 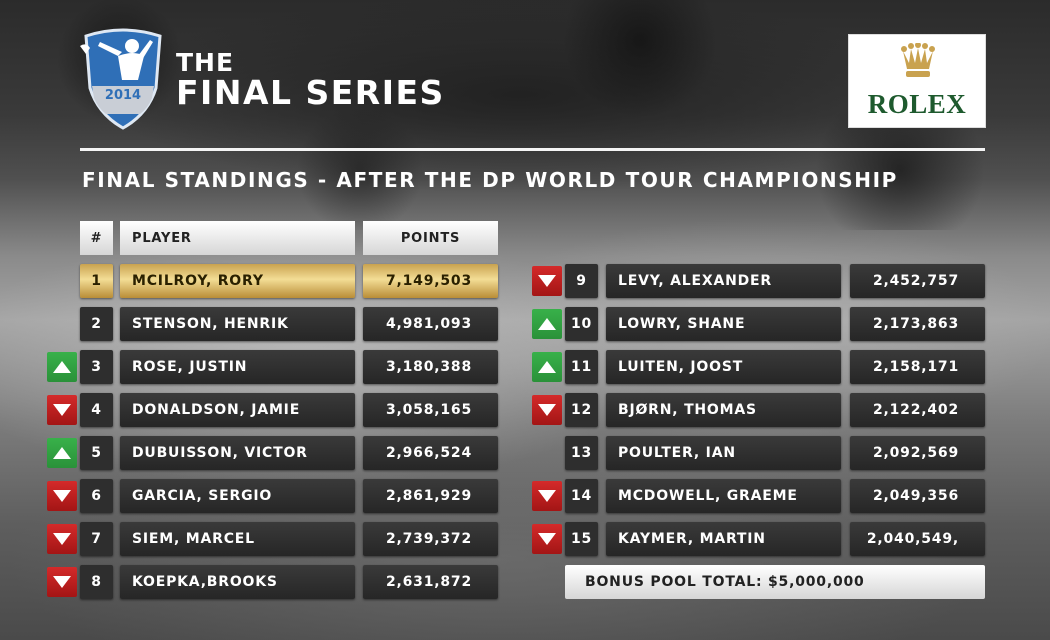 What do you see at coordinates (723, 496) in the screenshot?
I see `player-cell: MCDOWELL, GRAEME` at bounding box center [723, 496].